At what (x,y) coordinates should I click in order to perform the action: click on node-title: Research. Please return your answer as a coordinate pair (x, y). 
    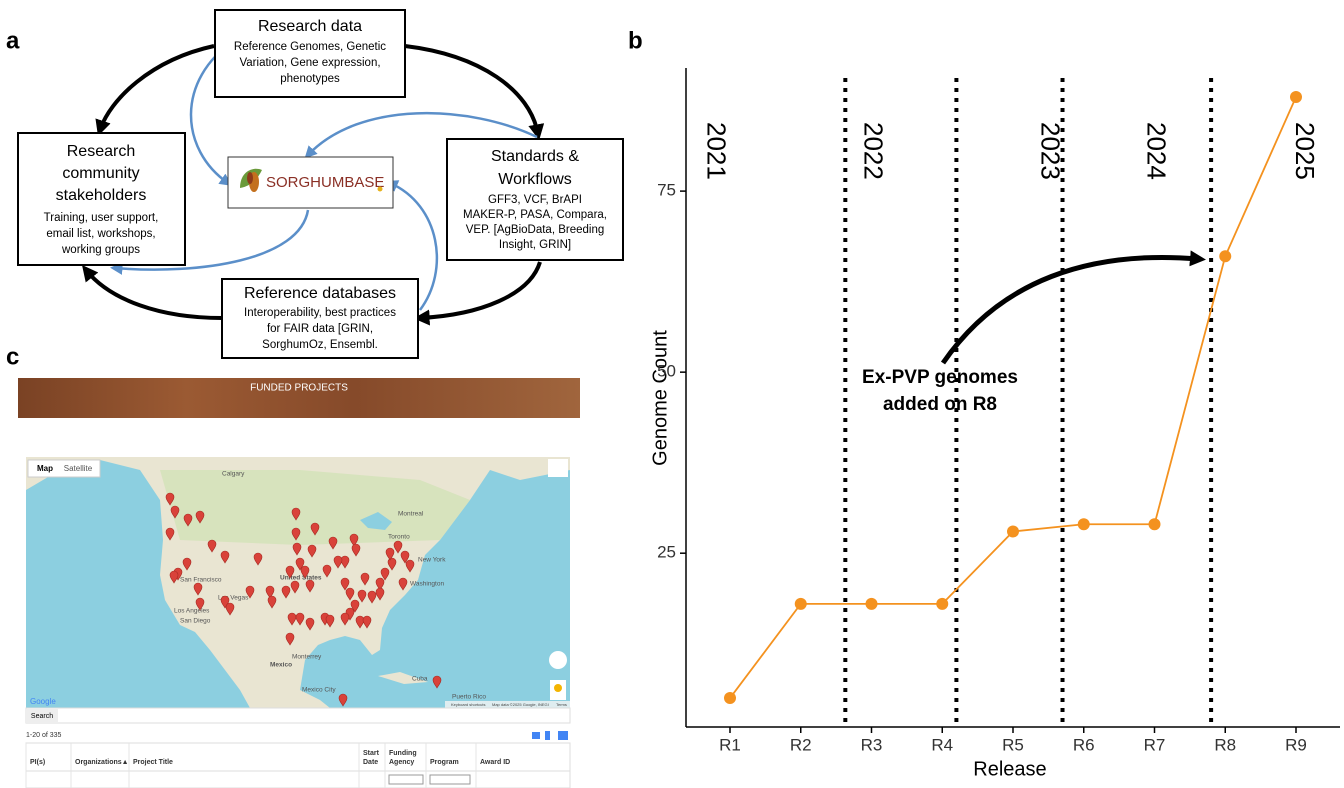
    Looking at the image, I should click on (101, 151).